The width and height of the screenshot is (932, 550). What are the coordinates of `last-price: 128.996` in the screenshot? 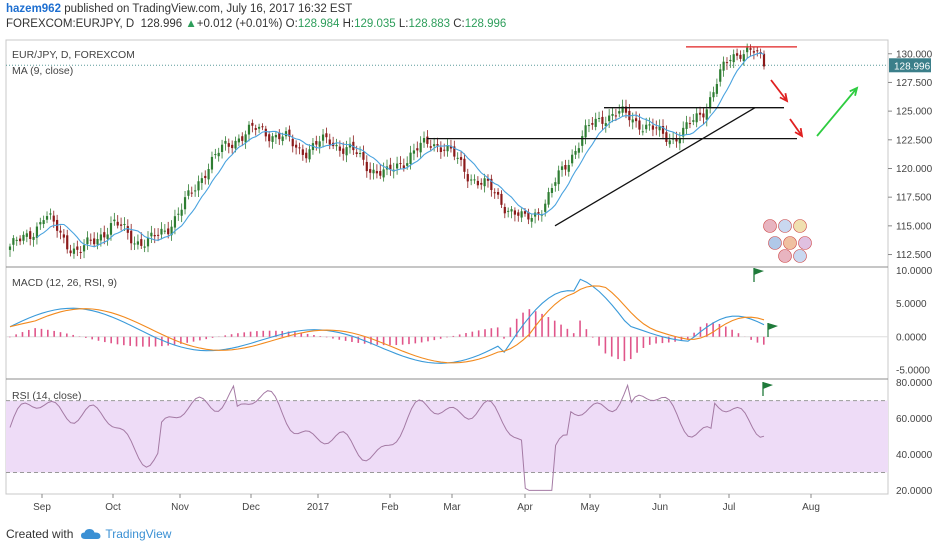 It's located at (161, 24).